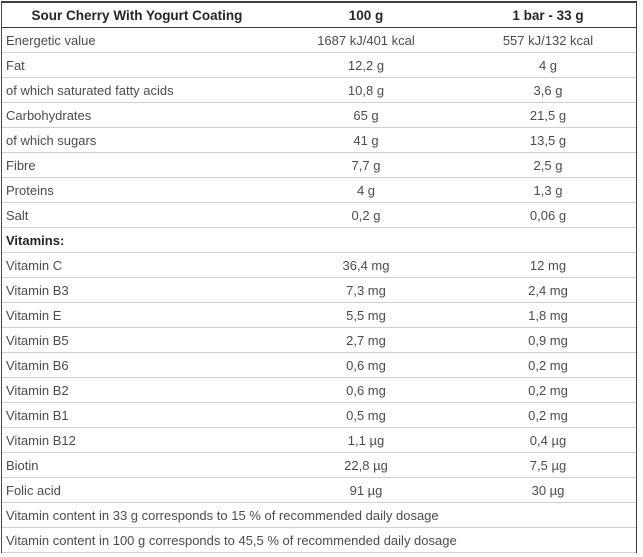  What do you see at coordinates (548, 115) in the screenshot?
I see `value-per-bar: 21,5 g` at bounding box center [548, 115].